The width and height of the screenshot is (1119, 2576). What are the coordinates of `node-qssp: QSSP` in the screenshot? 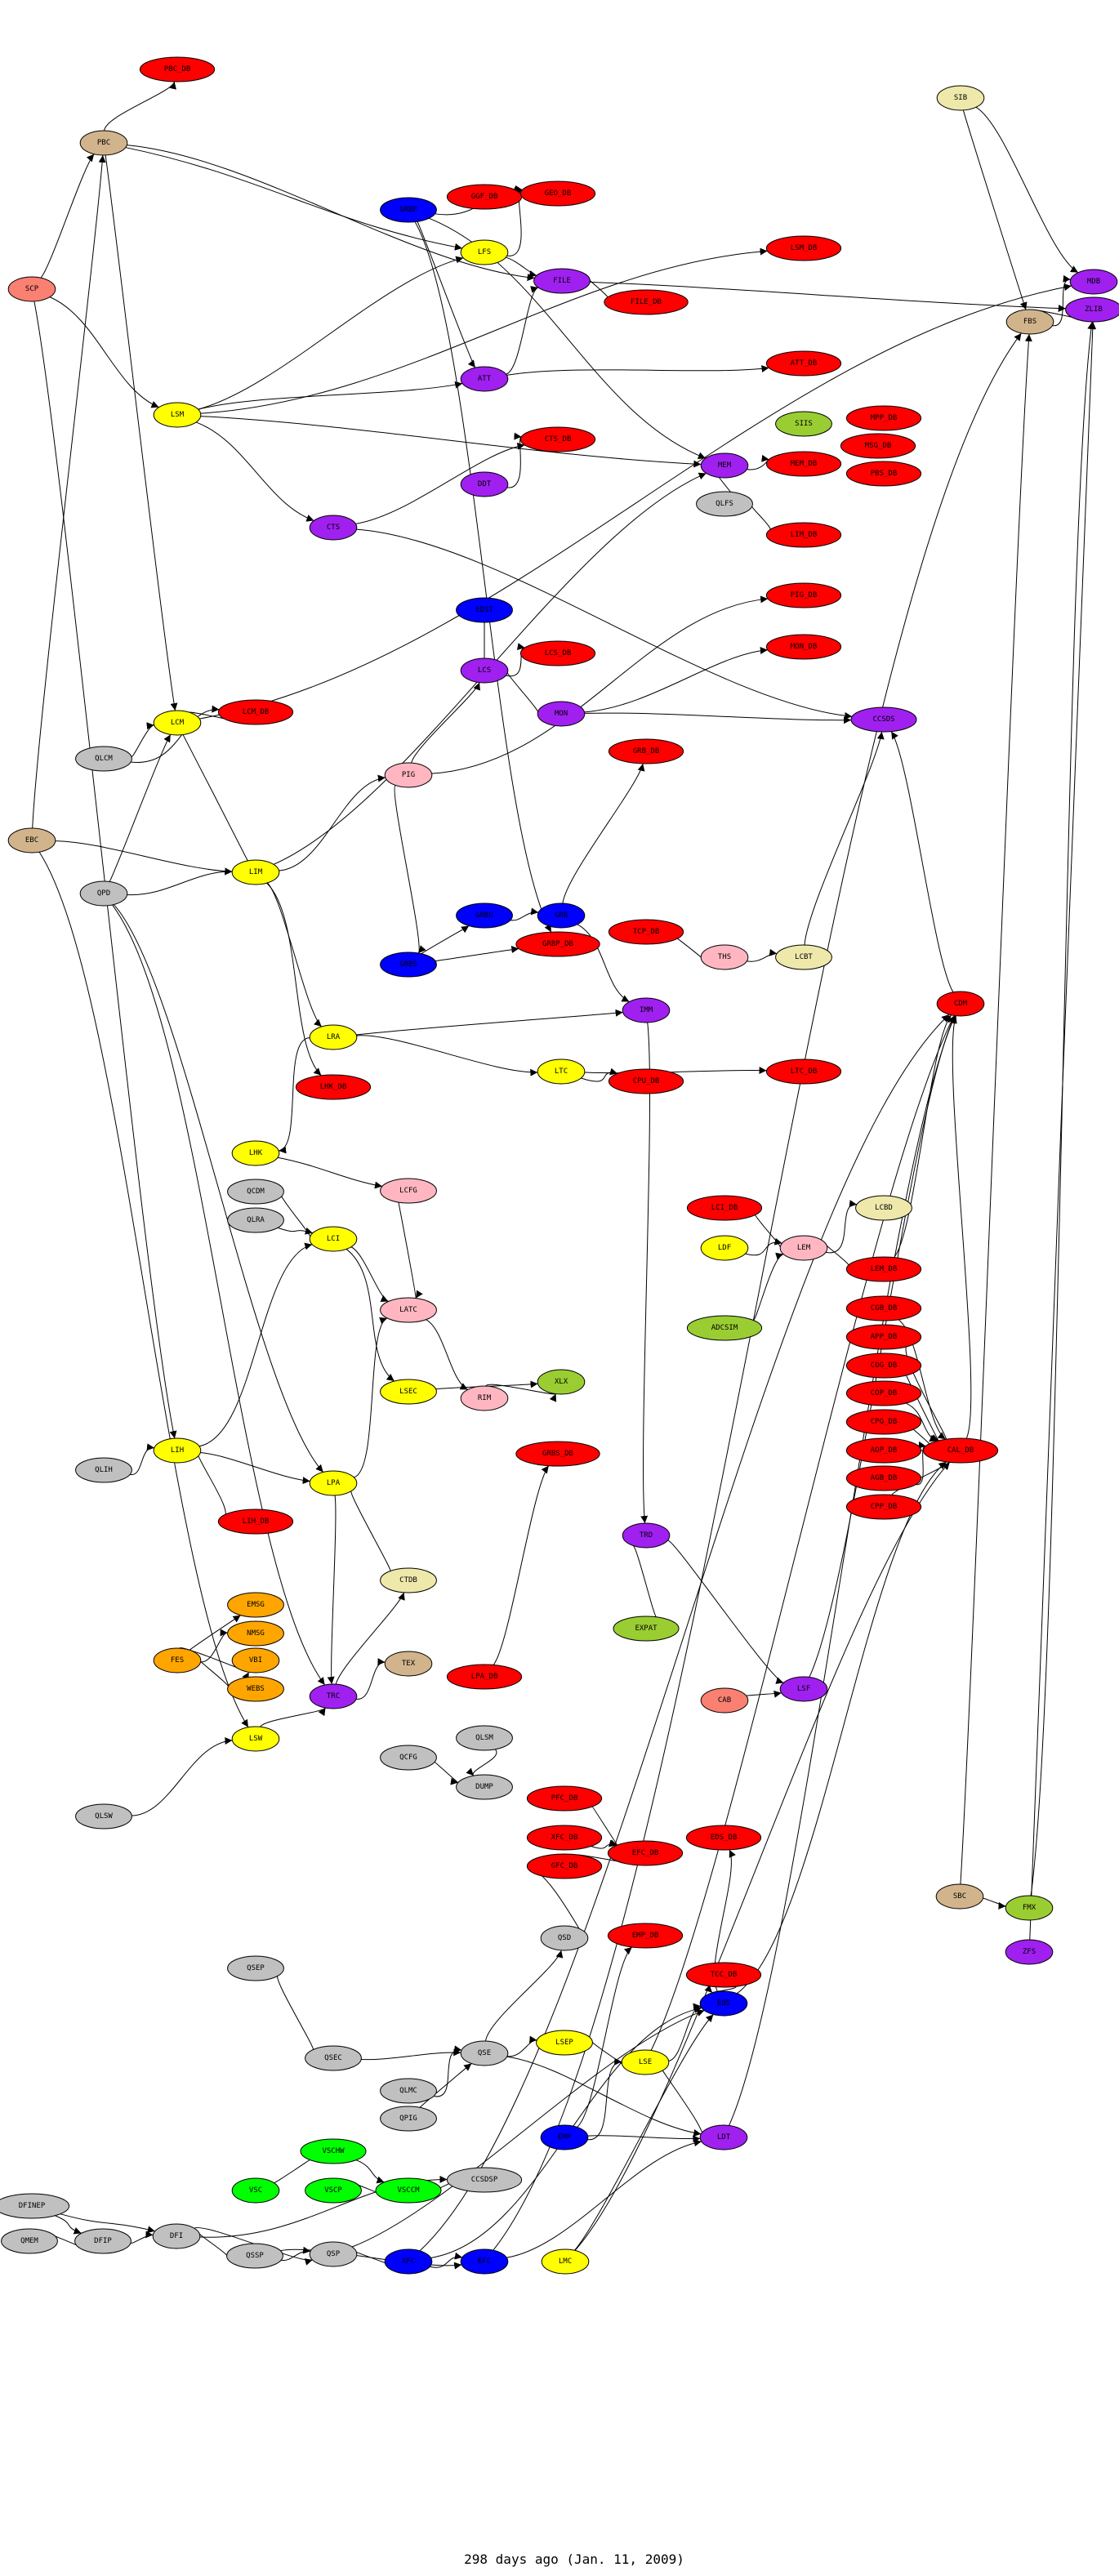 It's located at (254, 2256).